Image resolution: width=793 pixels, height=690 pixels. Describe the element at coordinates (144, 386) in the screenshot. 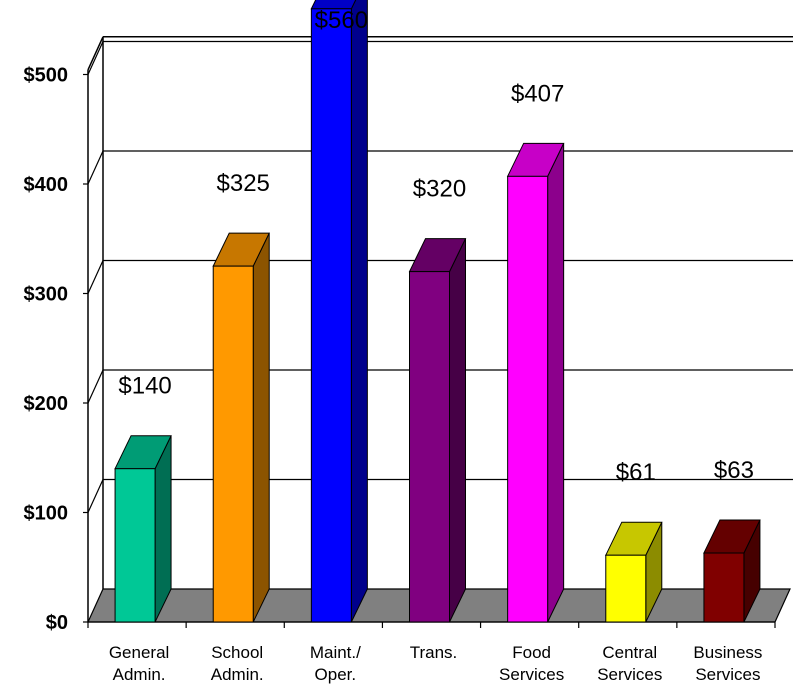

I see `data-label: $140` at that location.